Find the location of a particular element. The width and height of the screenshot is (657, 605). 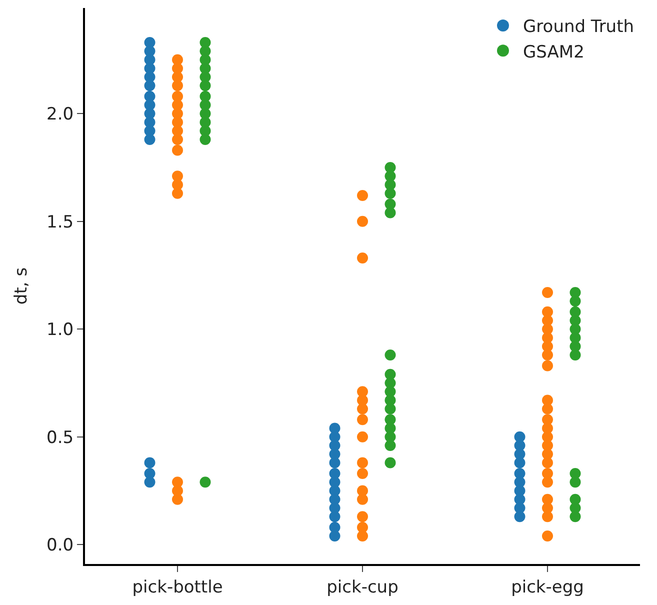

legend-label: GSAM2 is located at coordinates (553, 52).